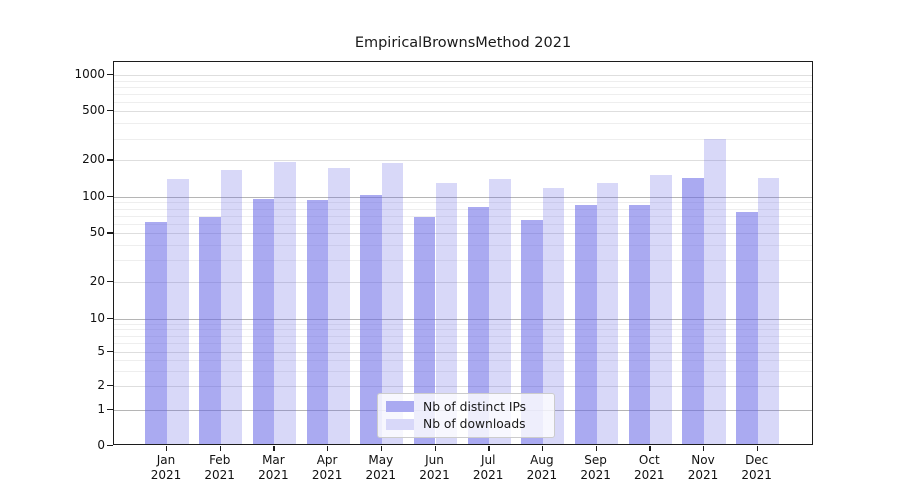 The height and width of the screenshot is (500, 900). I want to click on x-tick-mark-aug, so click(542, 448).